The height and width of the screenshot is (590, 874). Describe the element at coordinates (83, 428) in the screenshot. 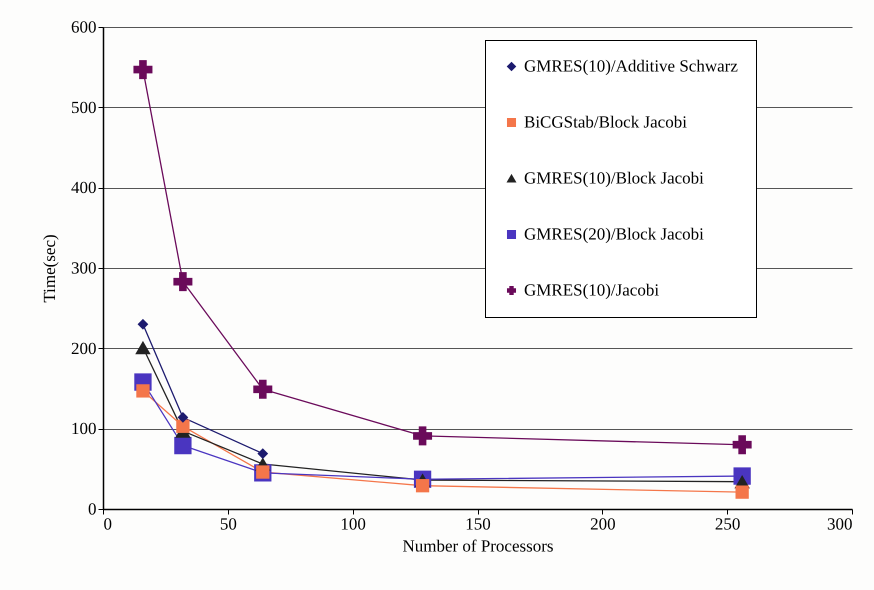

I see `y-tick-label: 100` at that location.